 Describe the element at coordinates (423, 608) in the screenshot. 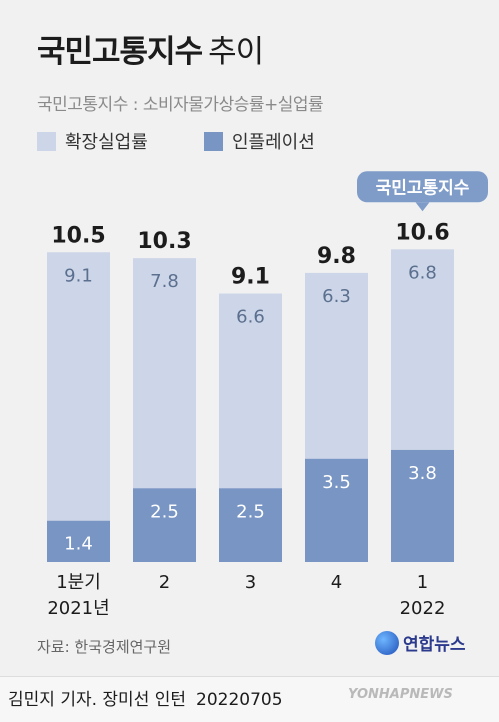

I see `x-tick-sublabel-4: 2022` at that location.